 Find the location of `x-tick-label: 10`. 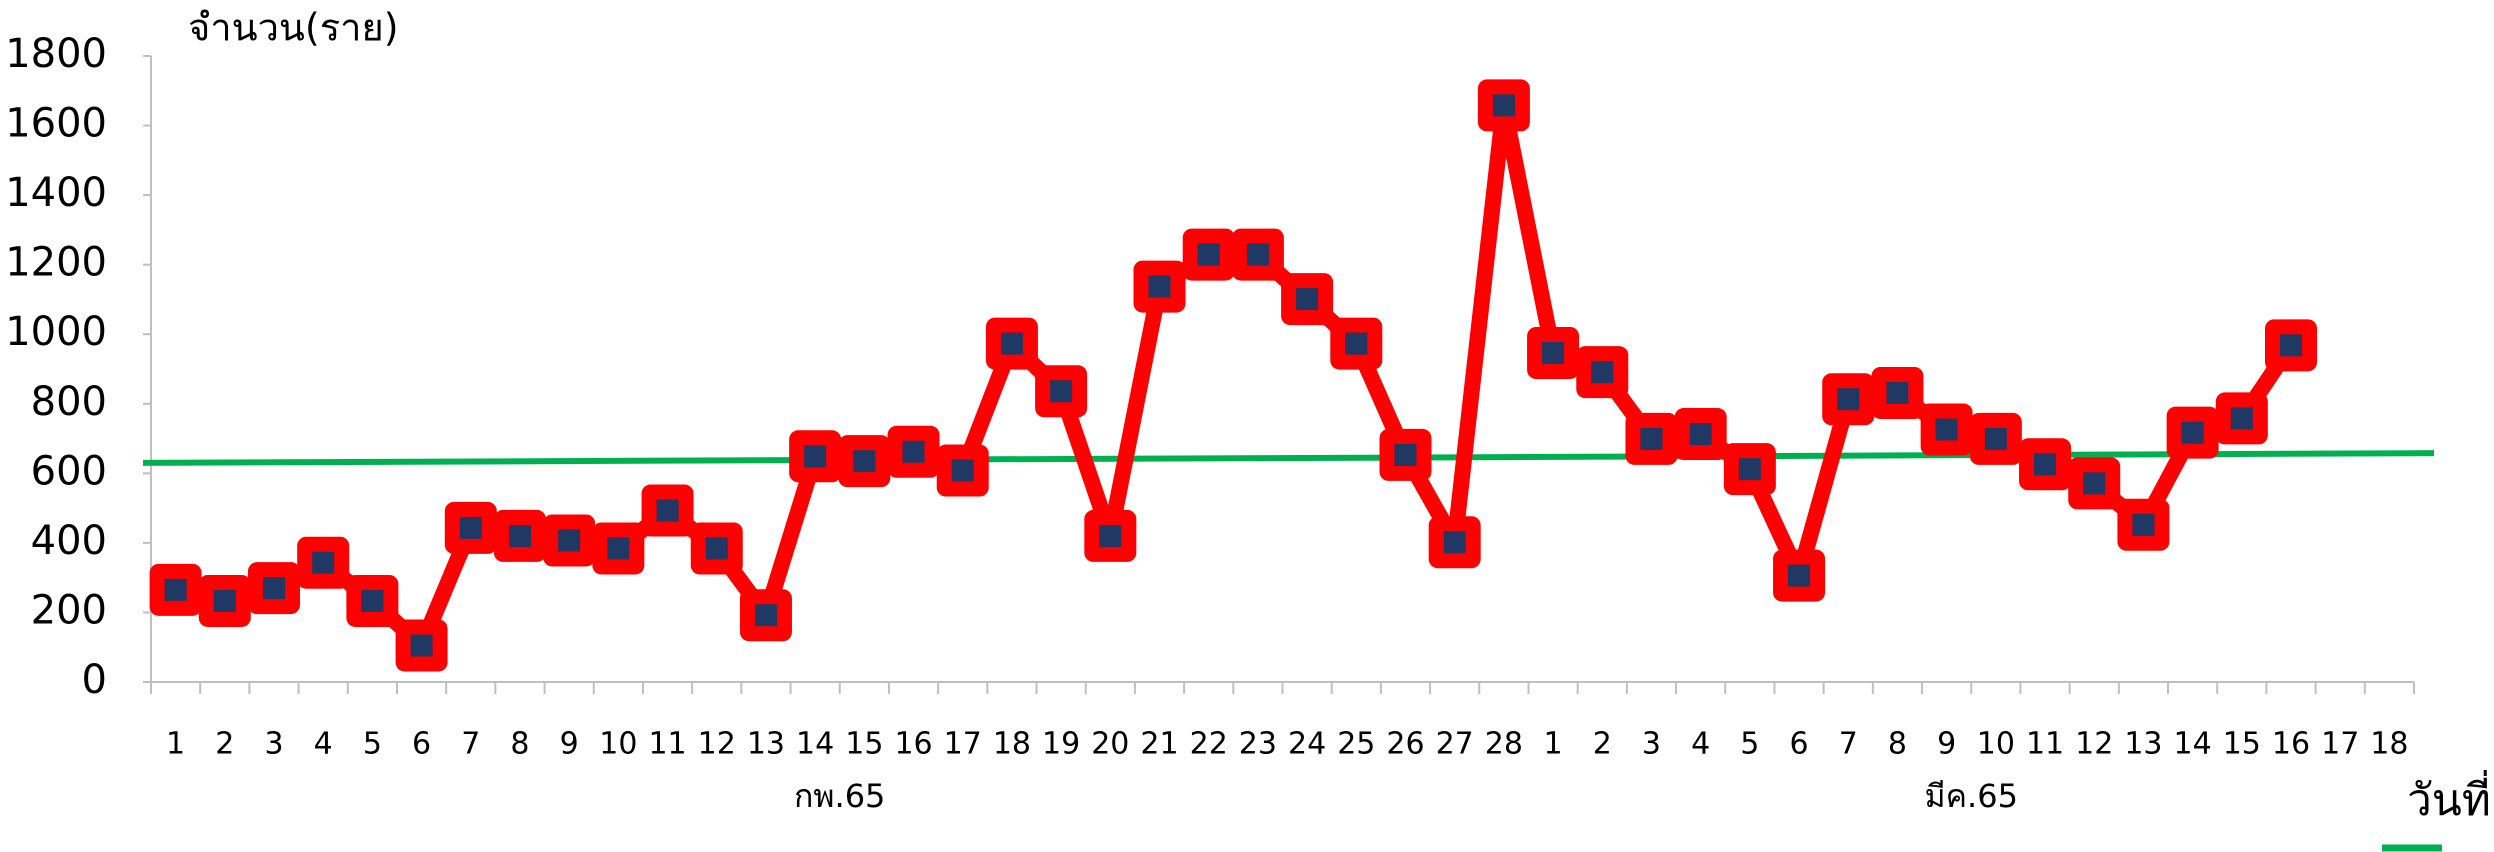

x-tick-label: 10 is located at coordinates (618, 744).